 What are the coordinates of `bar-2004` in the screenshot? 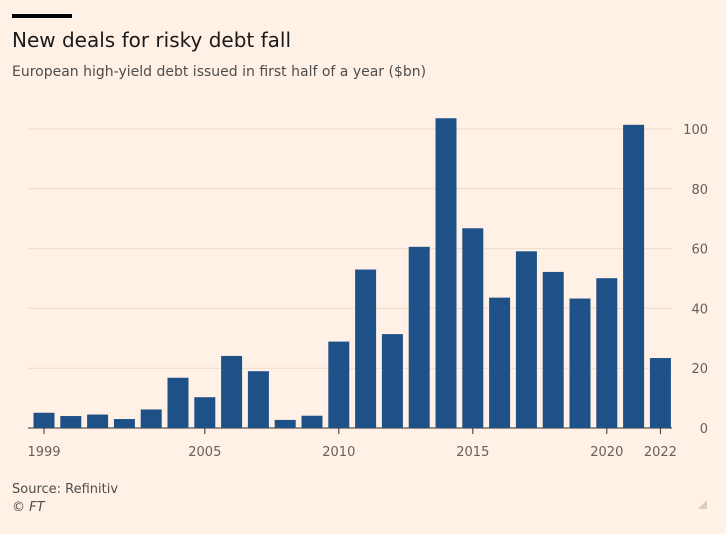 It's located at (178, 402).